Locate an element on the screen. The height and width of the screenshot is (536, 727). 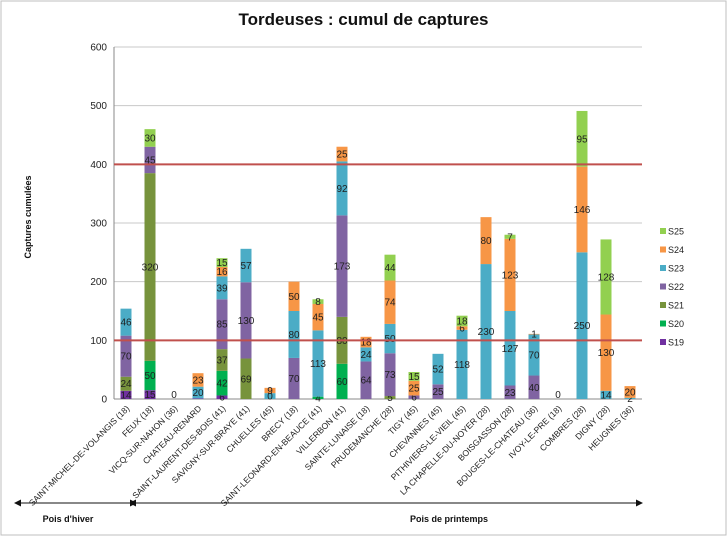
data-label: 73 is located at coordinates (390, 375).